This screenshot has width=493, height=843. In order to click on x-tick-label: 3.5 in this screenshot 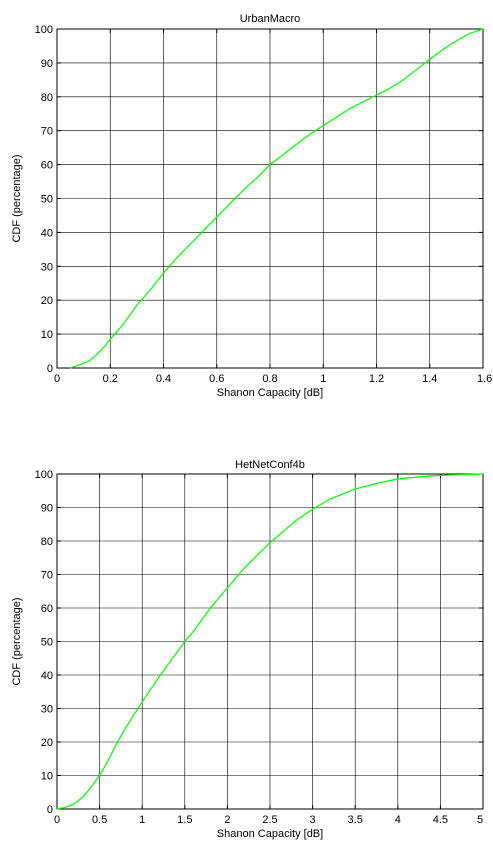, I will do `click(355, 820)`.